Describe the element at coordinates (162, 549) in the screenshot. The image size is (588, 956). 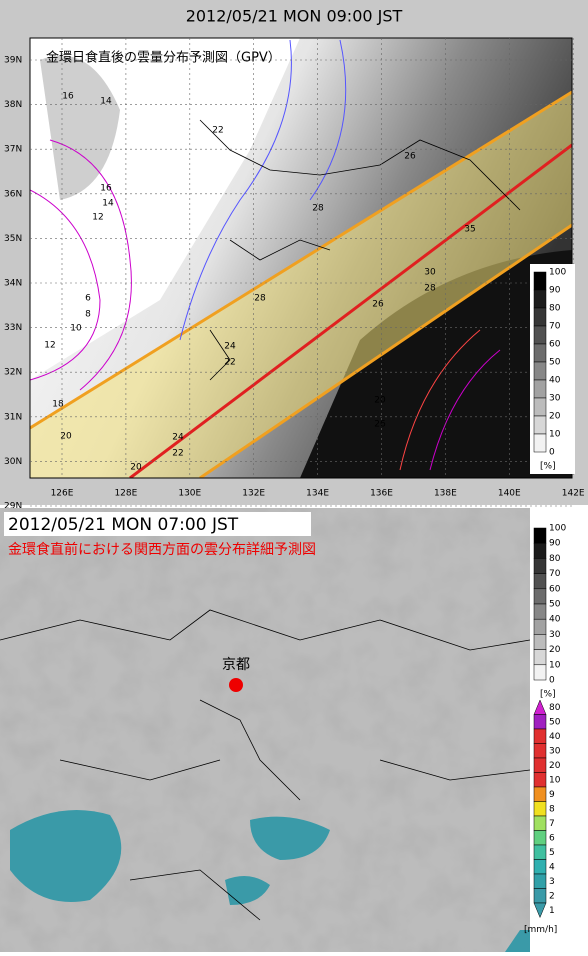
I see `bottom-subtitle: 金環食直前における関西方面の雲分布詳細予測図` at that location.